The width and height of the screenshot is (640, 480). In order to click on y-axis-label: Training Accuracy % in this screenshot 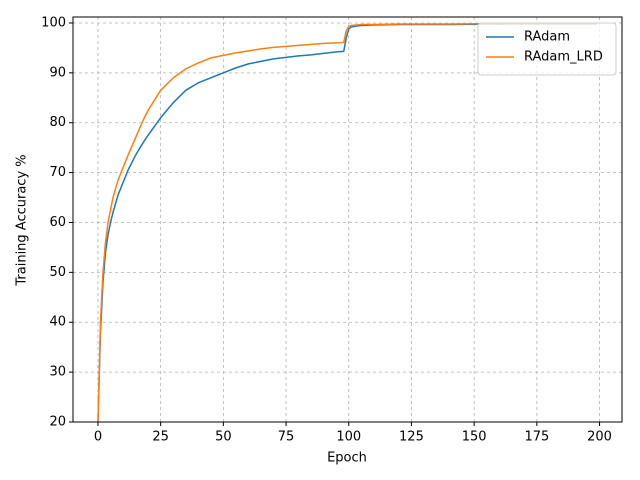, I will do `click(22, 220)`.